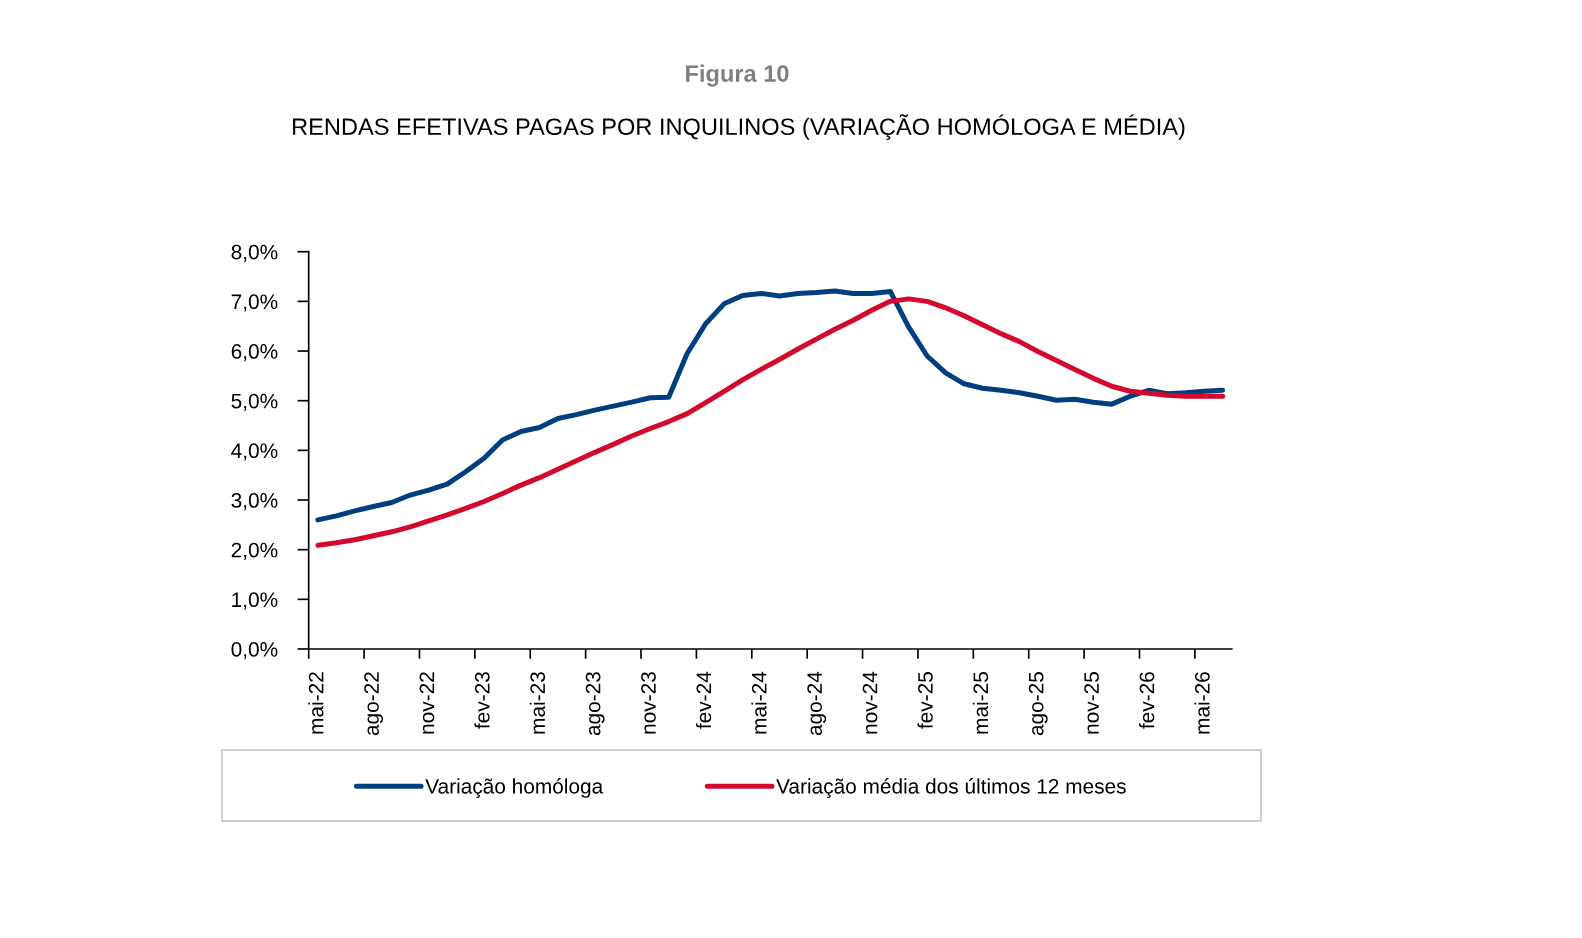  Describe the element at coordinates (703, 700) in the screenshot. I see `x-tick-label: fev-24` at that location.